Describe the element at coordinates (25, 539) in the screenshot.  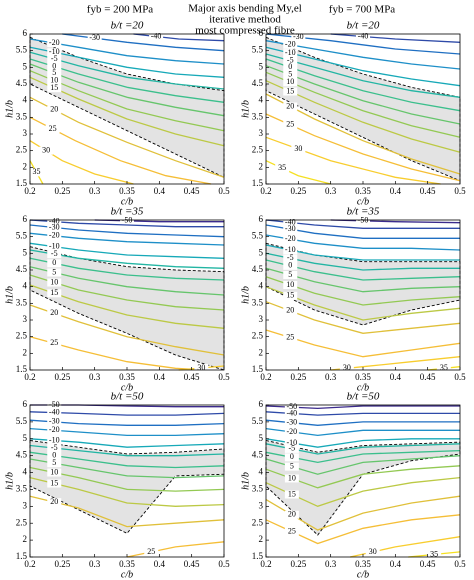
I see `y-tick-label: 2` at that location.